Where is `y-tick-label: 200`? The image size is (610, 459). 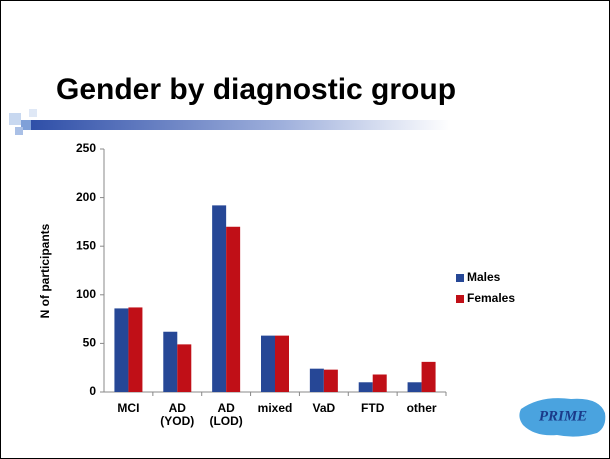 y-tick-label: 200 is located at coordinates (86, 197).